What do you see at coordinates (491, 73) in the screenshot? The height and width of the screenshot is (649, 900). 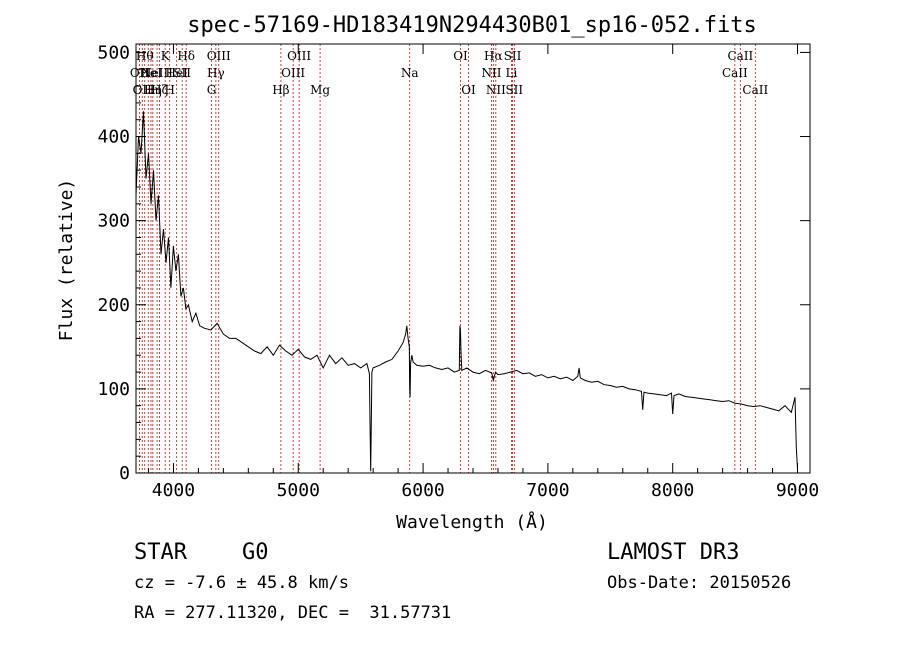 I see `line-label-23: NII` at bounding box center [491, 73].